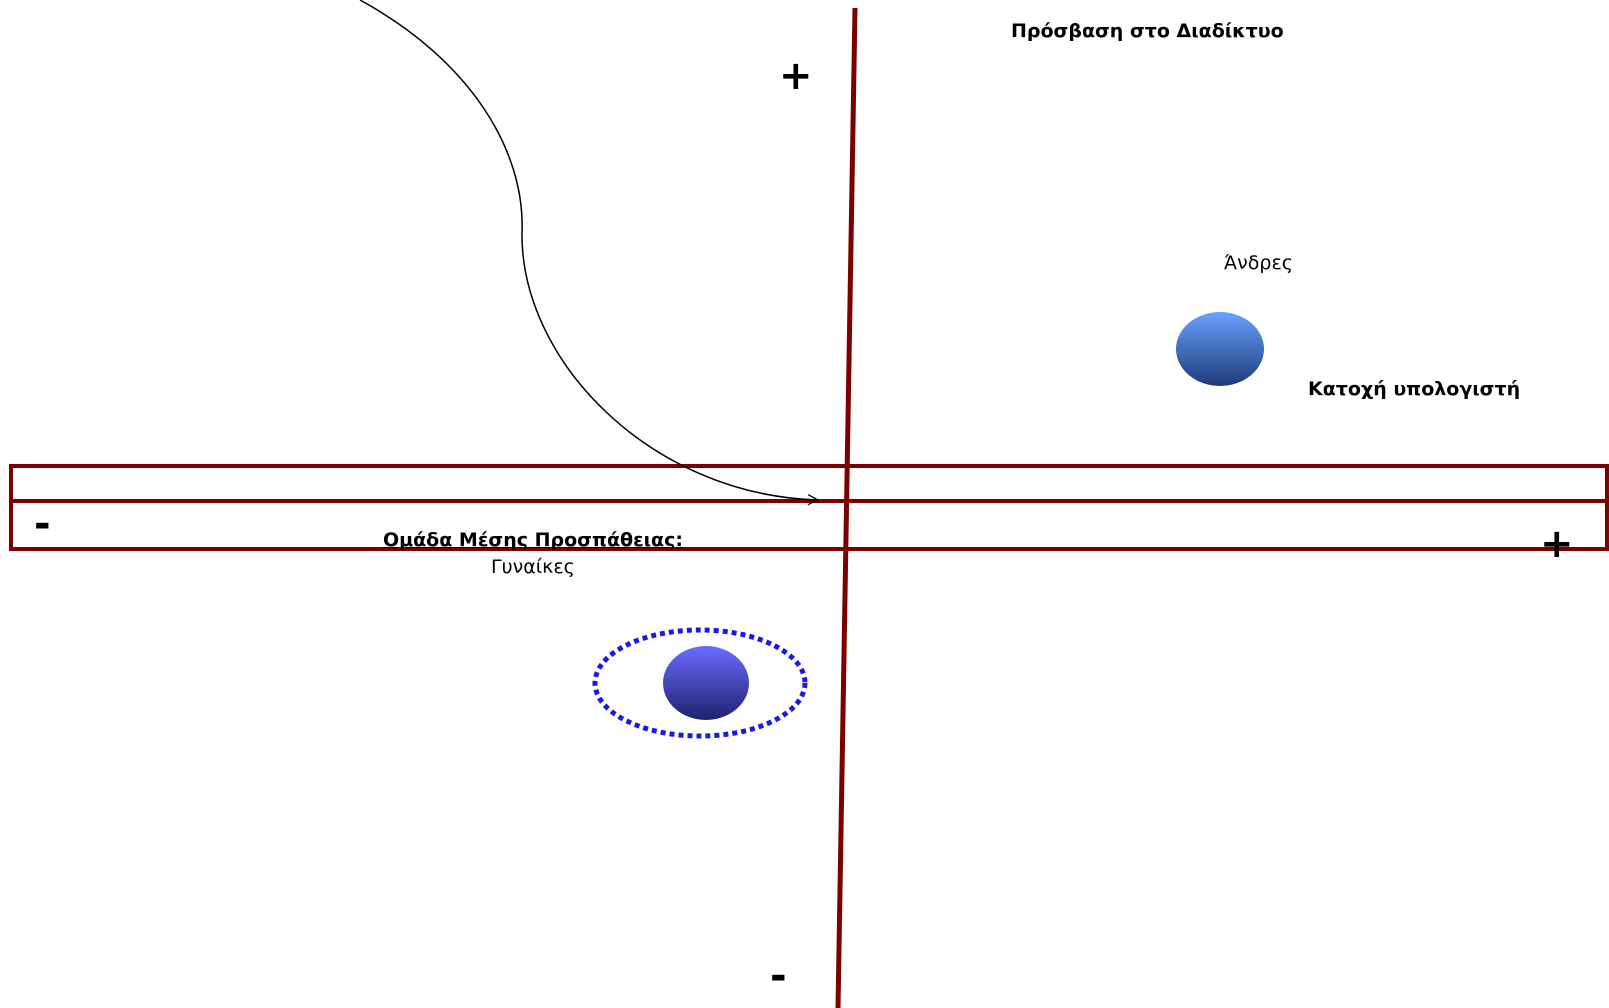 This screenshot has height=1008, width=1609. What do you see at coordinates (588, 250) in the screenshot?
I see `curved-arrow` at bounding box center [588, 250].